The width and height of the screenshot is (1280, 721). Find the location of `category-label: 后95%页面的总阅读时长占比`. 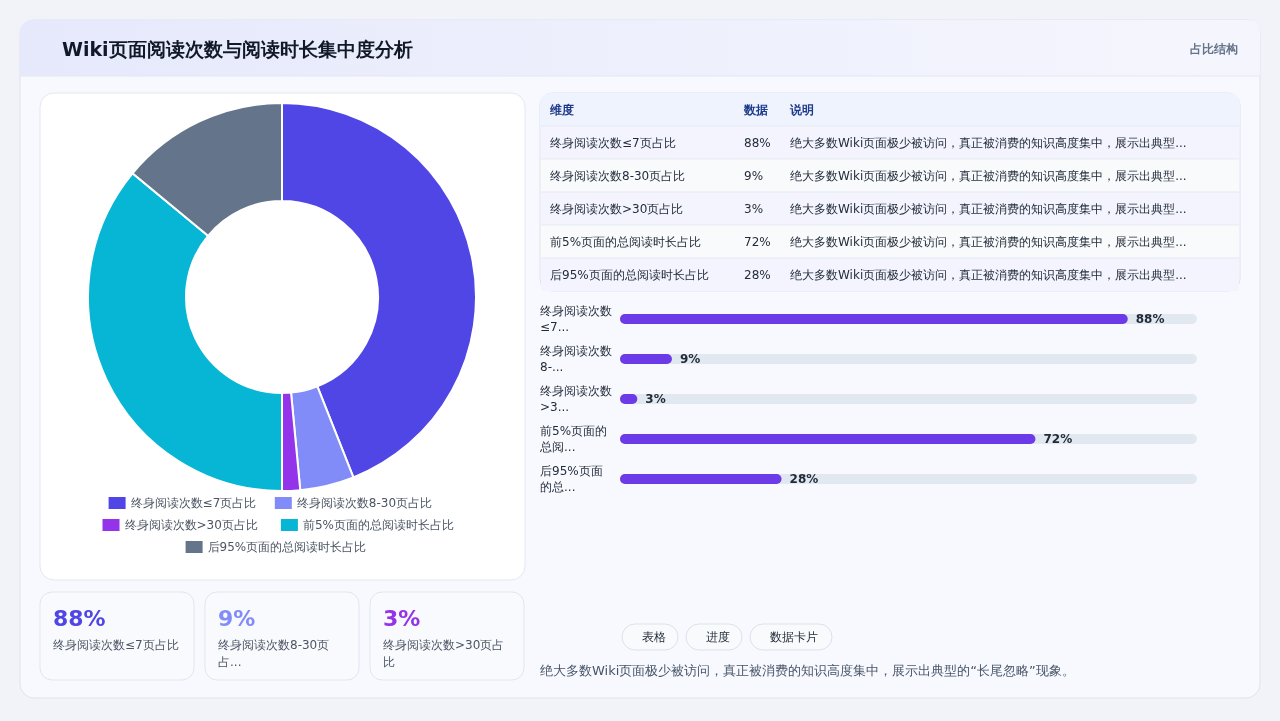

category-label: 后95%页面的总阅读时长占比 is located at coordinates (629, 275).